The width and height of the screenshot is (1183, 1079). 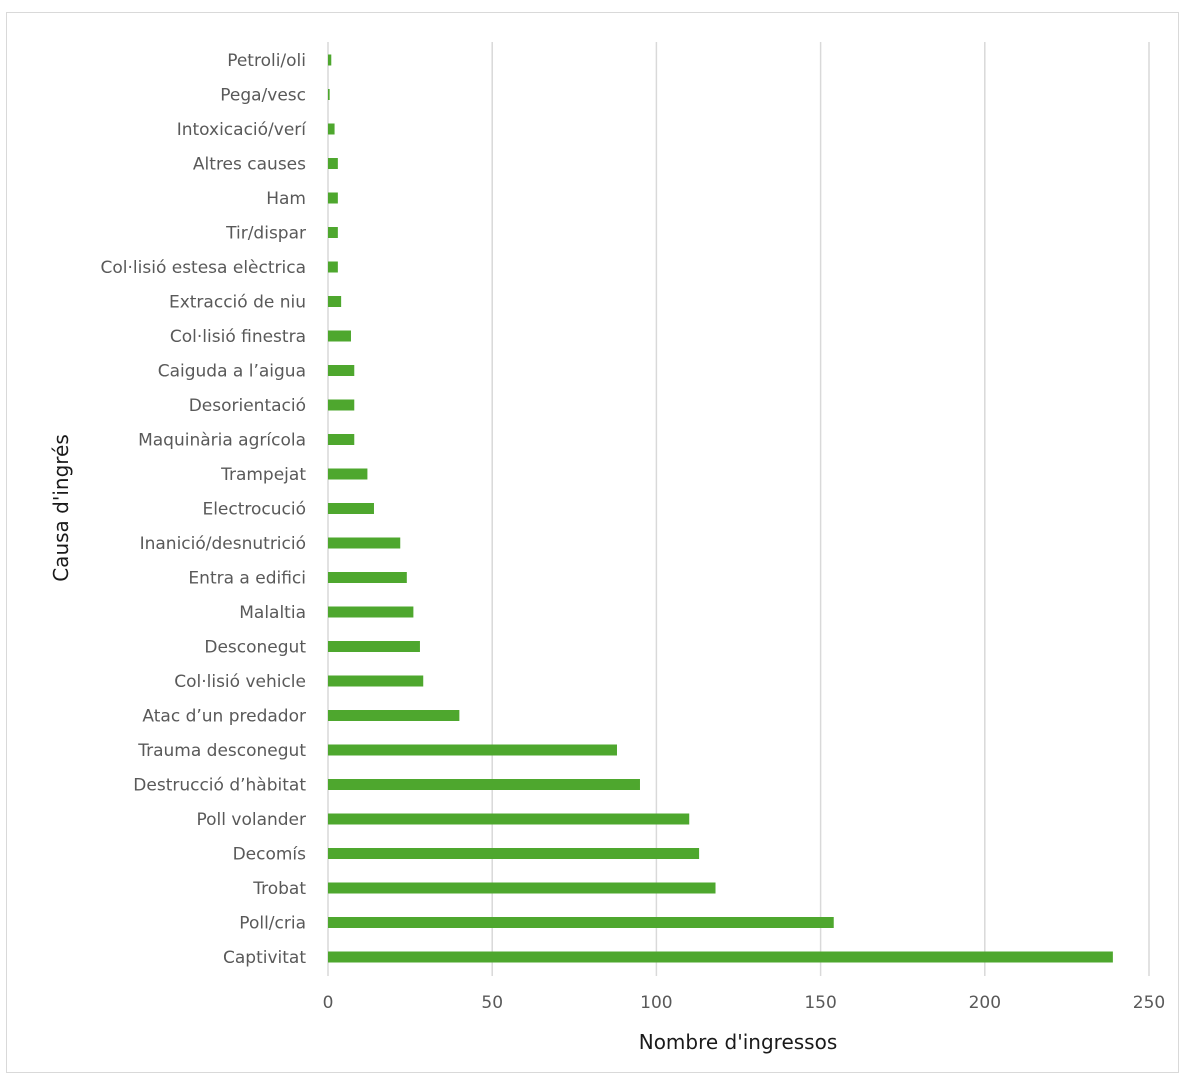 I want to click on category-label: Pega/vesc, so click(x=263, y=96).